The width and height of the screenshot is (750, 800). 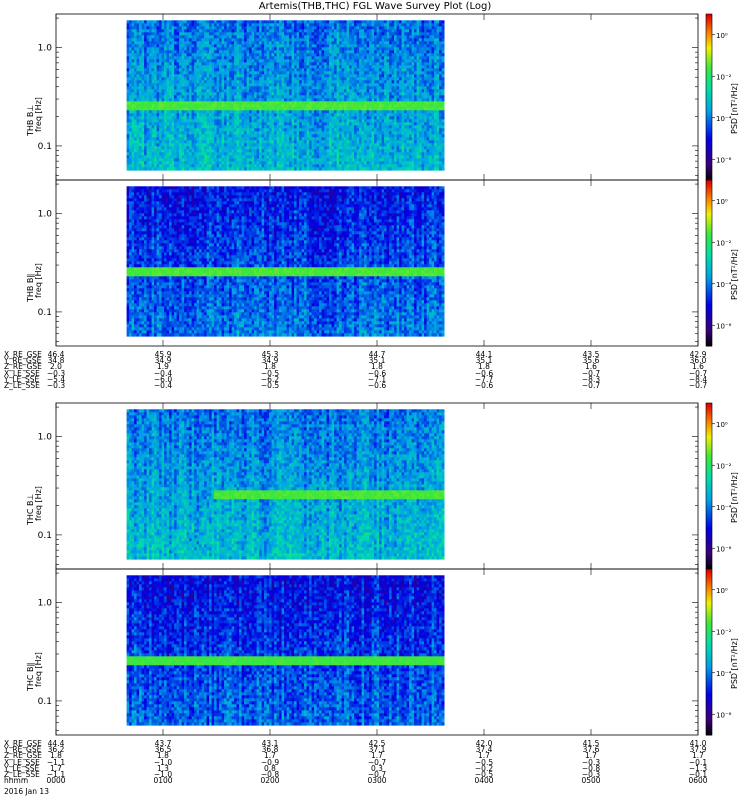 I want to click on ephemeris-value: 36.8, so click(x=270, y=750).